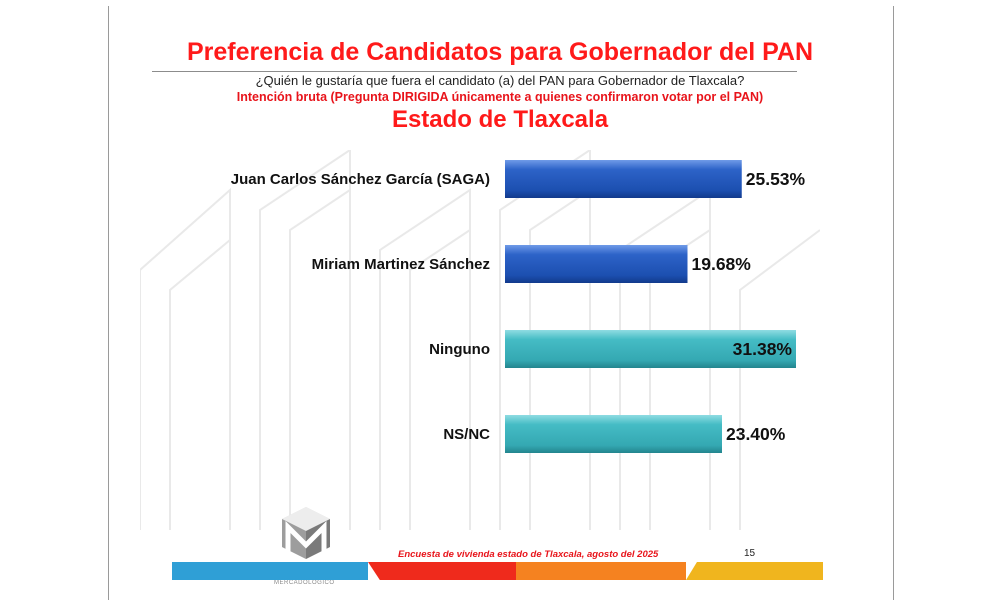  What do you see at coordinates (500, 119) in the screenshot?
I see `region-title: Estado de Tlaxcala` at bounding box center [500, 119].